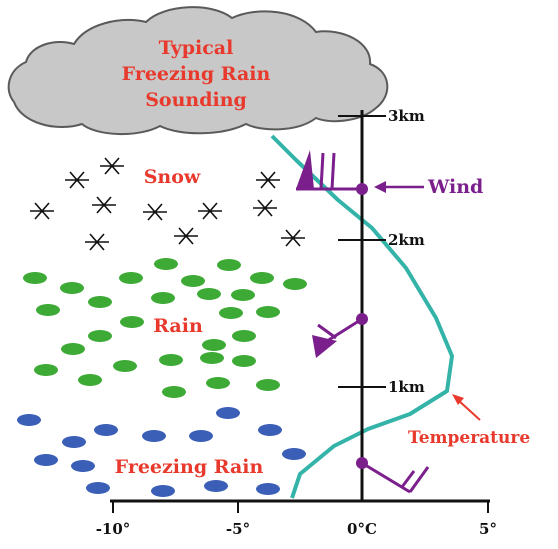 The width and height of the screenshot is (558, 549). I want to click on altitude-label-3km: 3km, so click(406, 116).